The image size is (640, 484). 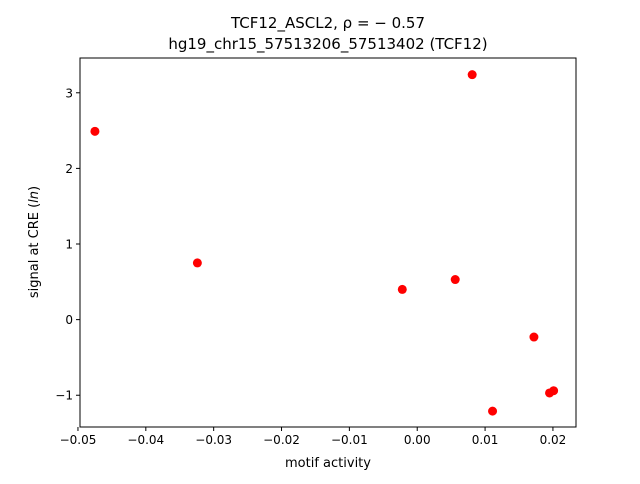 I want to click on x-tick-label: −0.04, so click(x=145, y=440).